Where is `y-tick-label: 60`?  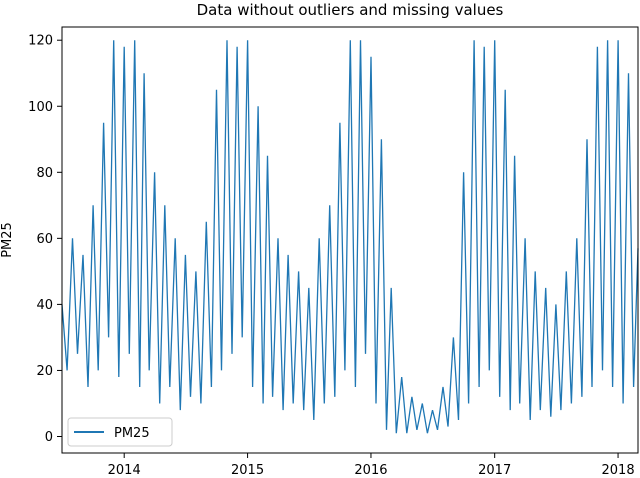 y-tick-label: 60 is located at coordinates (44, 239).